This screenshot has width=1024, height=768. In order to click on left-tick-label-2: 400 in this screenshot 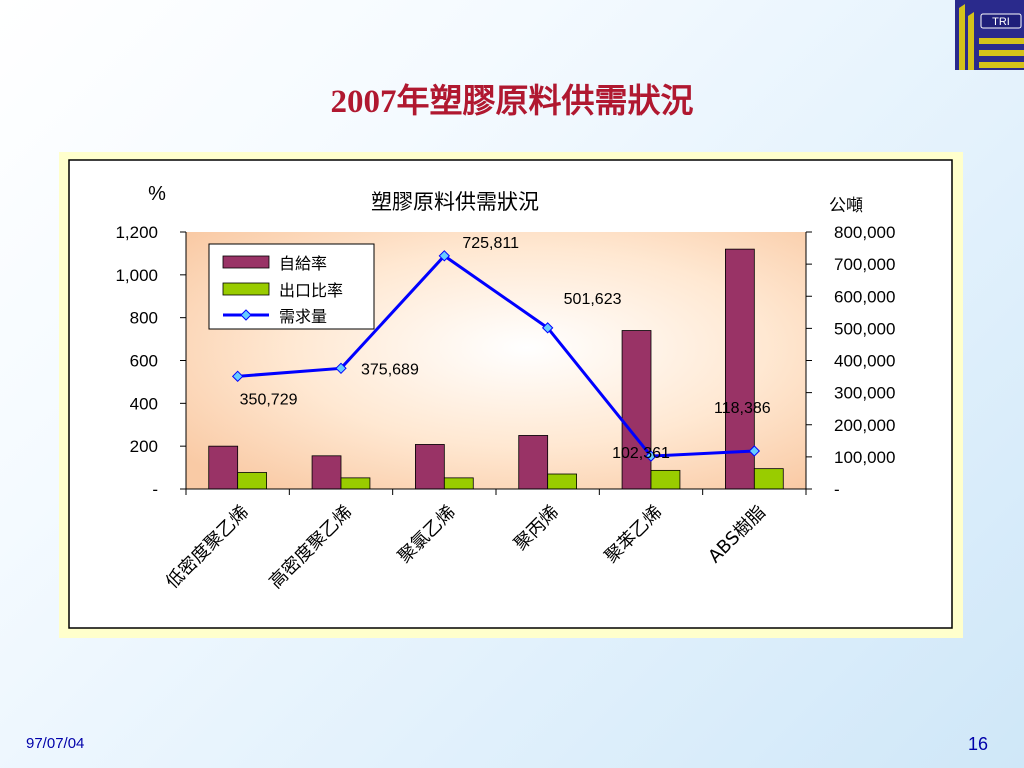, I will do `click(144, 403)`.